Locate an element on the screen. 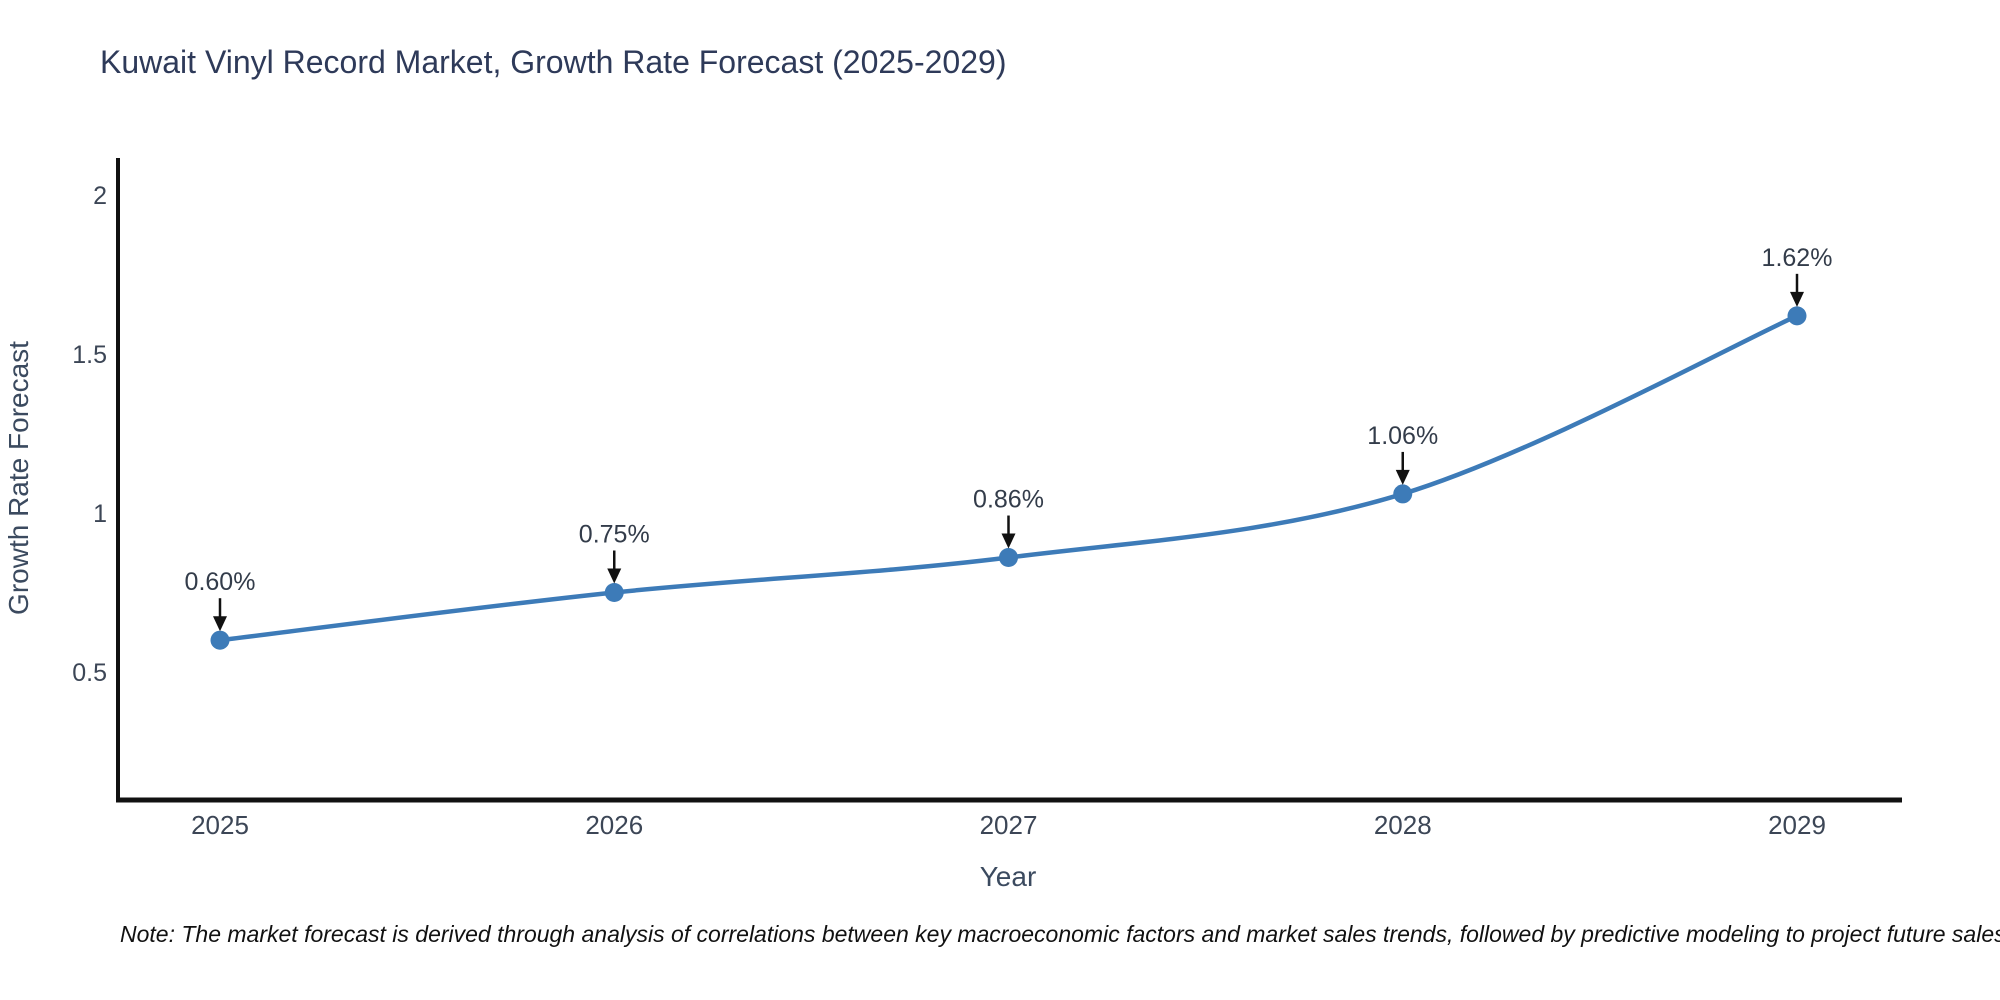  point-value-label: 0.86% is located at coordinates (1008, 500).